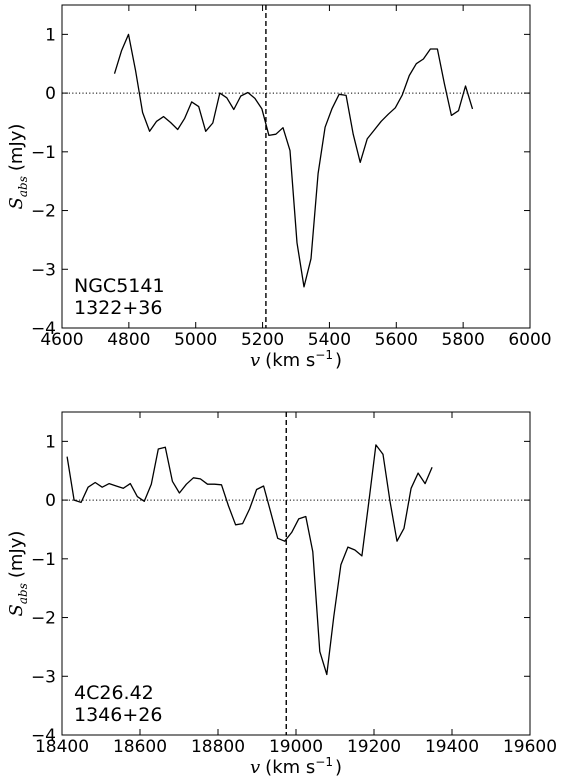 The width and height of the screenshot is (563, 778). Describe the element at coordinates (140, 747) in the screenshot. I see `x-tick-label: 18600` at that location.